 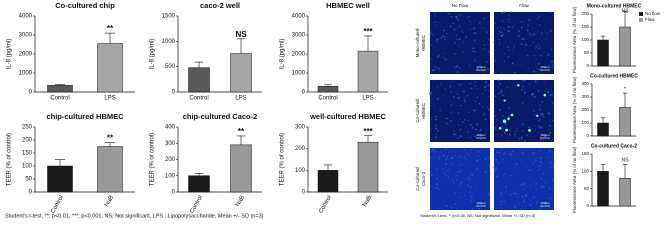 I want to click on y-tick-label: 50, so click(x=587, y=188).